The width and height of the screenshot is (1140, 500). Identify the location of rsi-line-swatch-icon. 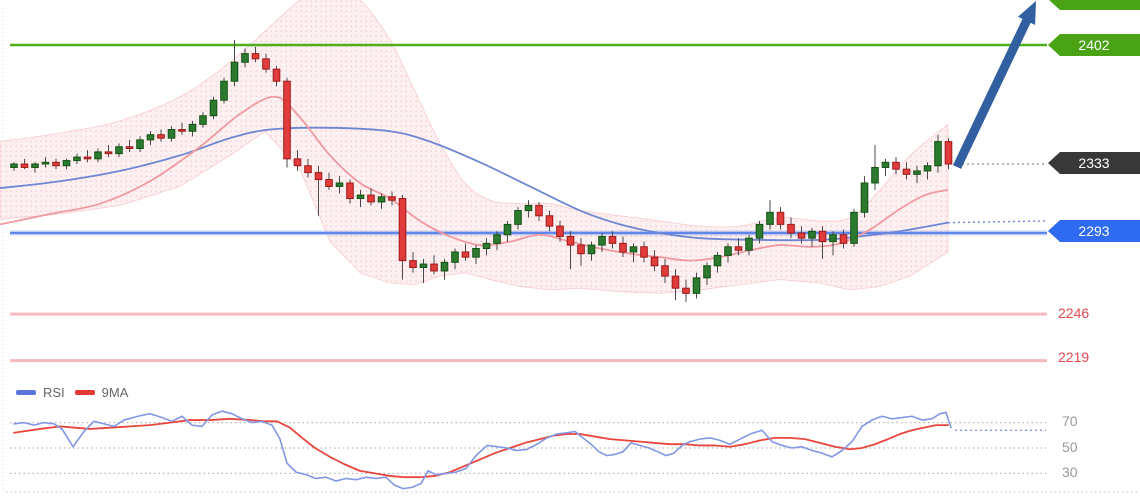
(26, 392).